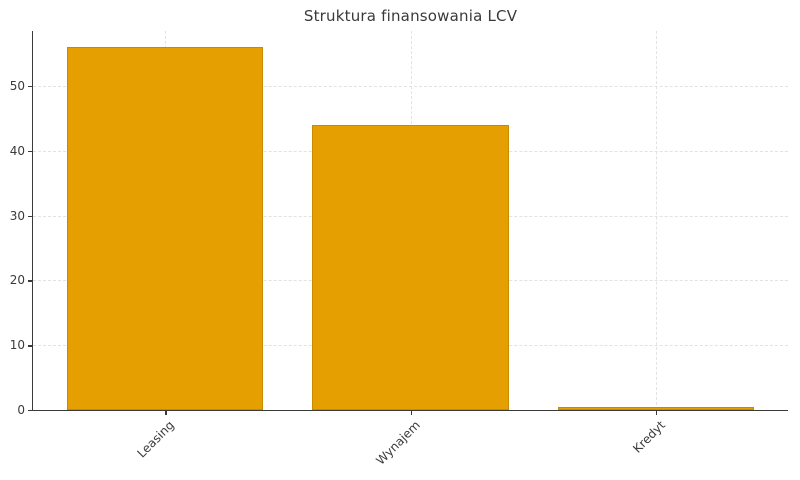  What do you see at coordinates (17, 150) in the screenshot?
I see `y-tick-label: 40` at bounding box center [17, 150].